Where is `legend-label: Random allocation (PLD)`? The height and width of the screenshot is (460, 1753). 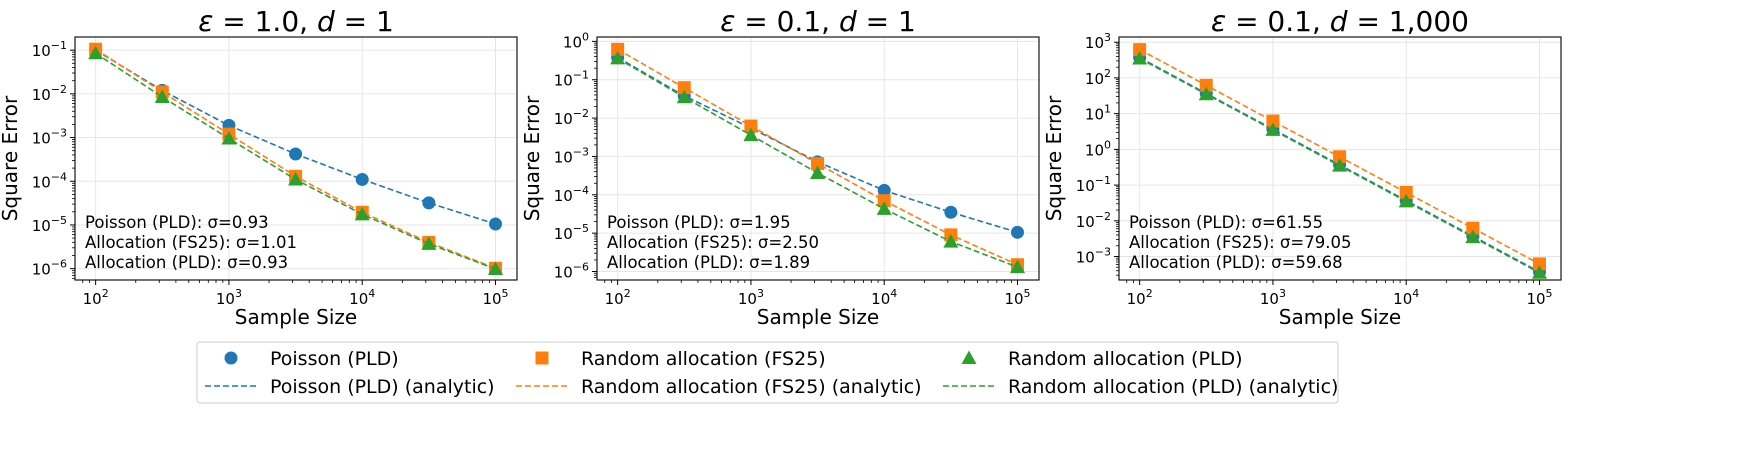 legend-label: Random allocation (PLD) is located at coordinates (1125, 359).